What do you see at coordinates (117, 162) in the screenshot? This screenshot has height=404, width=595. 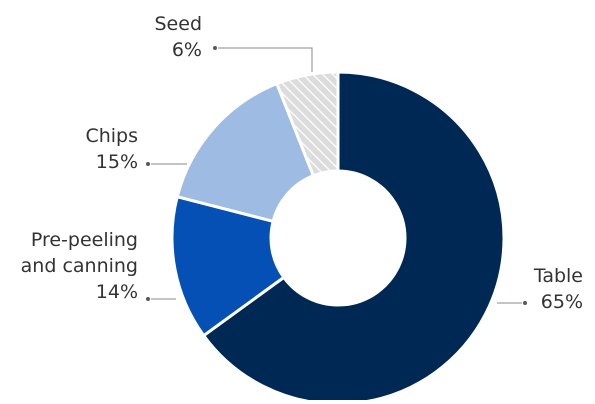 I see `value-label-chips: 15%` at bounding box center [117, 162].